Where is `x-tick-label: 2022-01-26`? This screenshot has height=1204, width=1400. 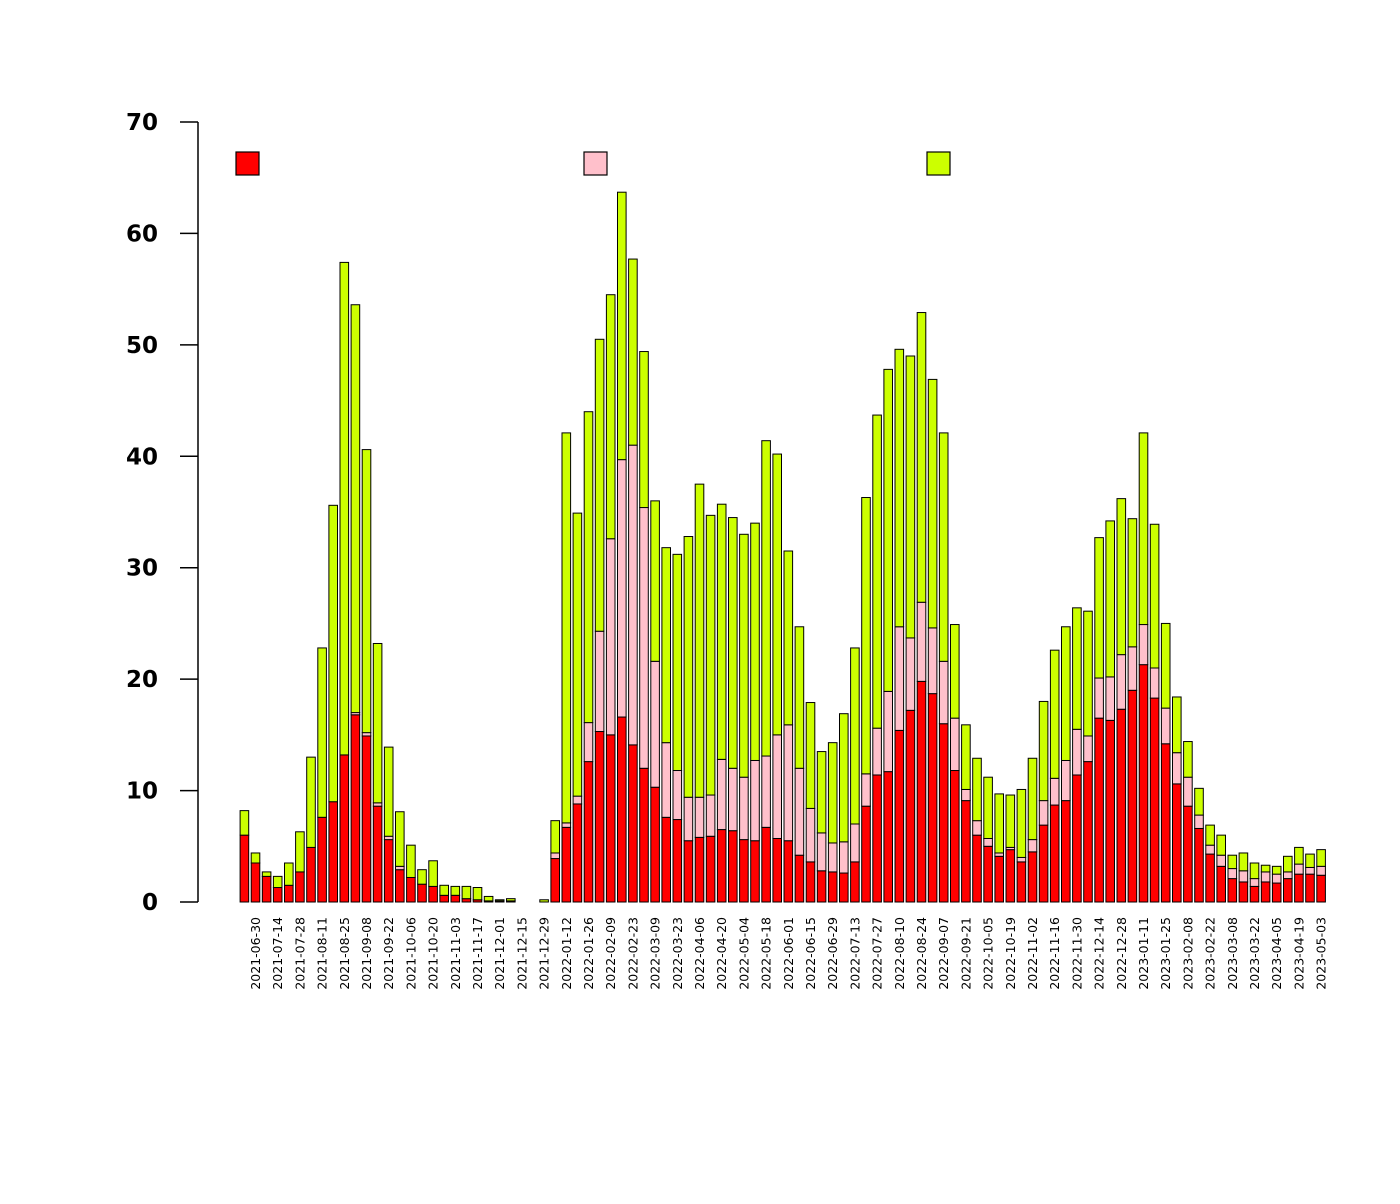
x-tick-label: 2022-01-26 is located at coordinates (588, 953).